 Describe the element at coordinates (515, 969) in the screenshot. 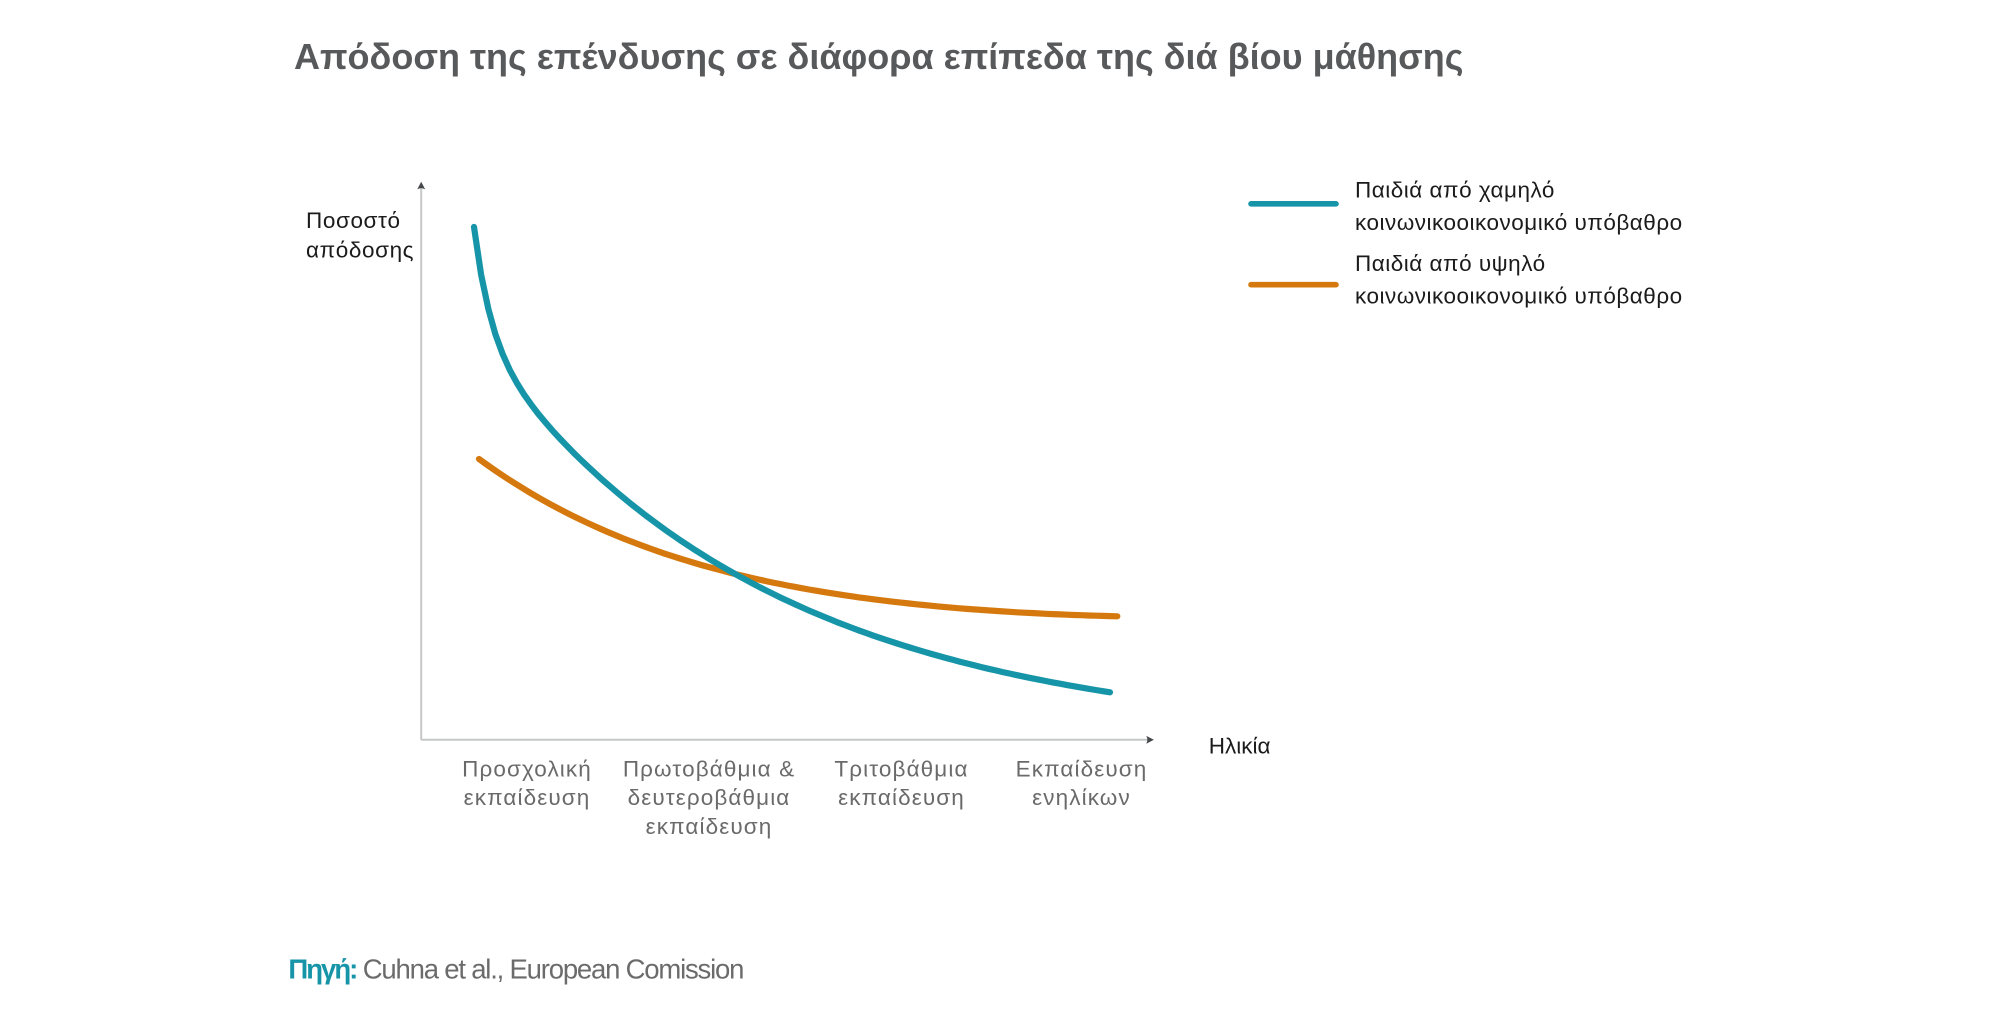

I see `svg-text:Πηγή: Cuhna et al., European C: Πηγή: Cuhna et al., European Comission` at that location.